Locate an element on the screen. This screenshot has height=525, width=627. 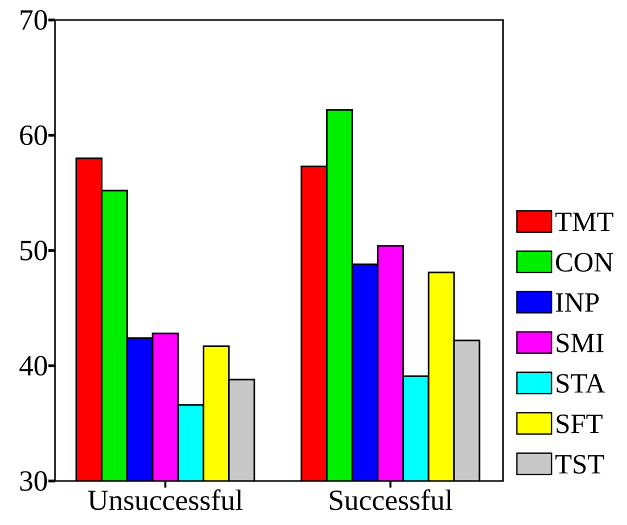
legend-label: STA is located at coordinates (581, 383).